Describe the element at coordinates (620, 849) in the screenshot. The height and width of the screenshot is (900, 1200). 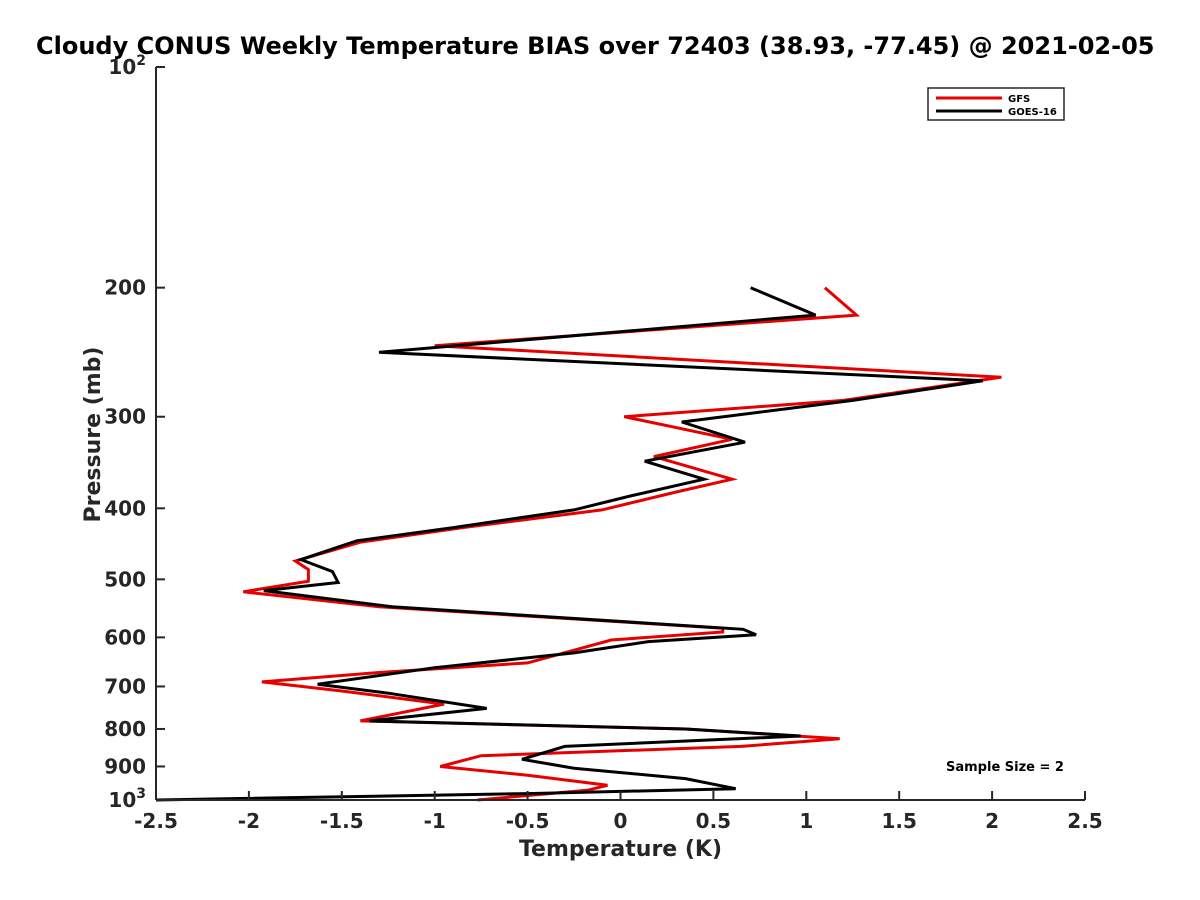
I see `x-axis-label: Temperature (K)` at that location.